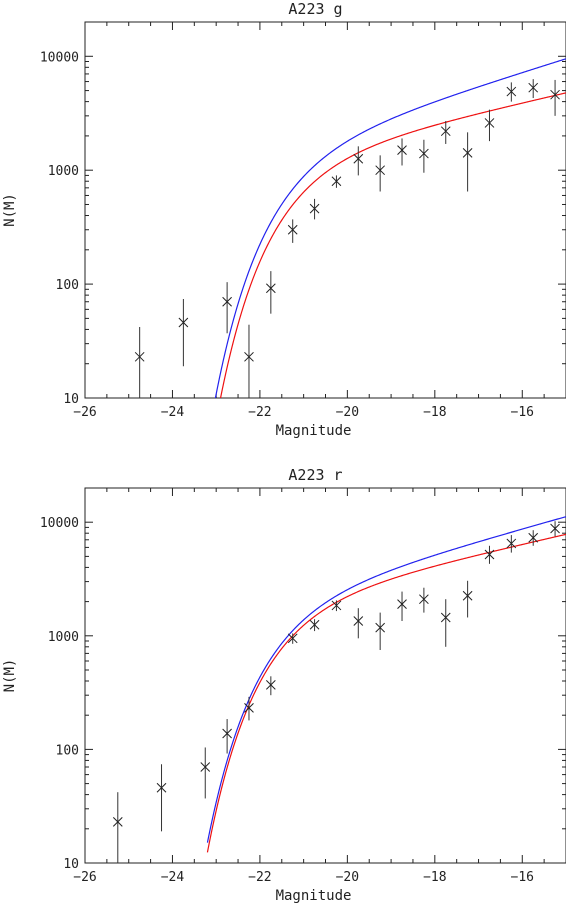 The width and height of the screenshot is (566, 913). Describe the element at coordinates (173, 877) in the screenshot. I see `x-tick-label: −24` at that location.